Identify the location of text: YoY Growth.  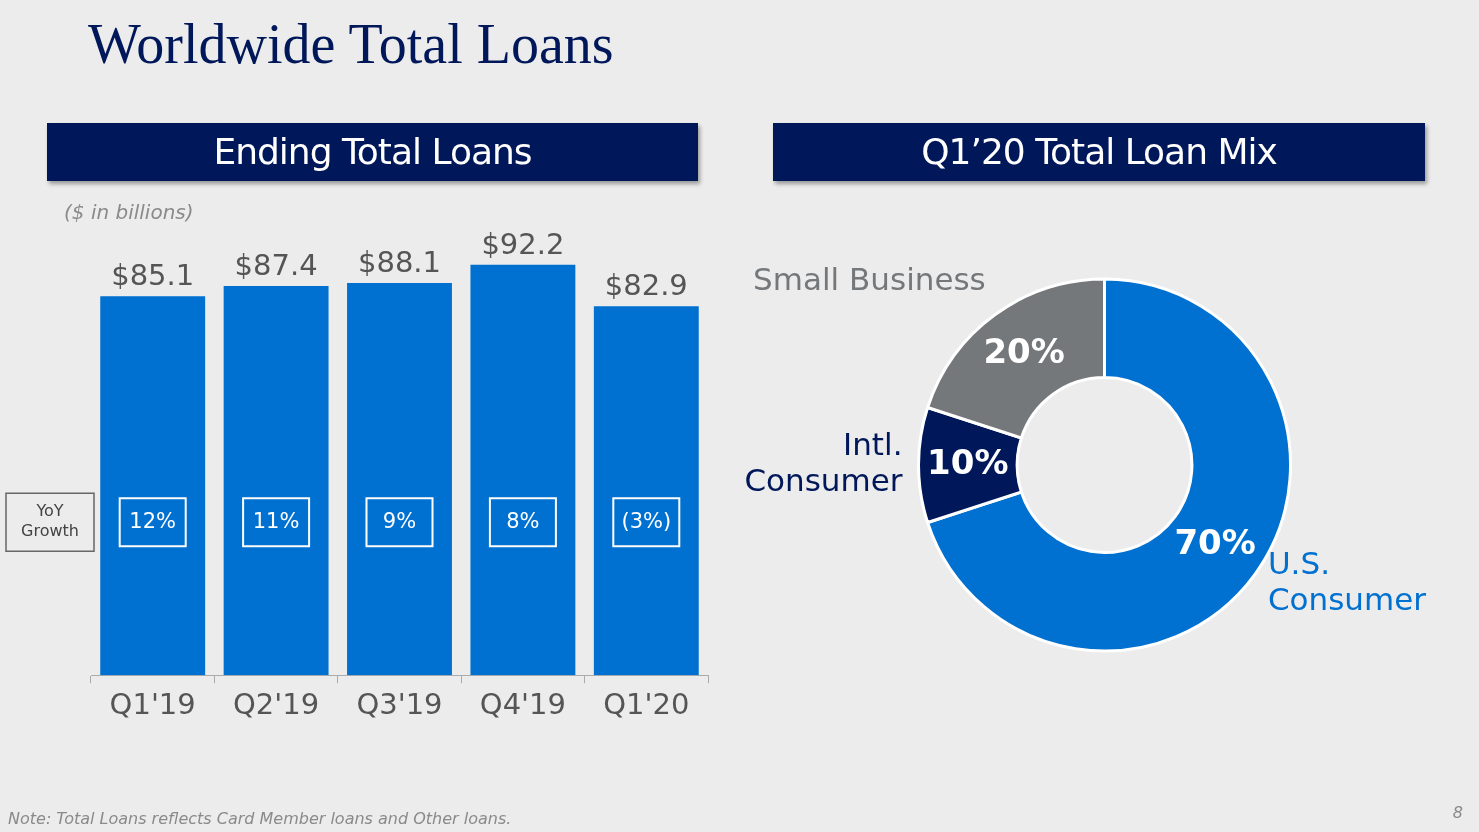
(50, 521).